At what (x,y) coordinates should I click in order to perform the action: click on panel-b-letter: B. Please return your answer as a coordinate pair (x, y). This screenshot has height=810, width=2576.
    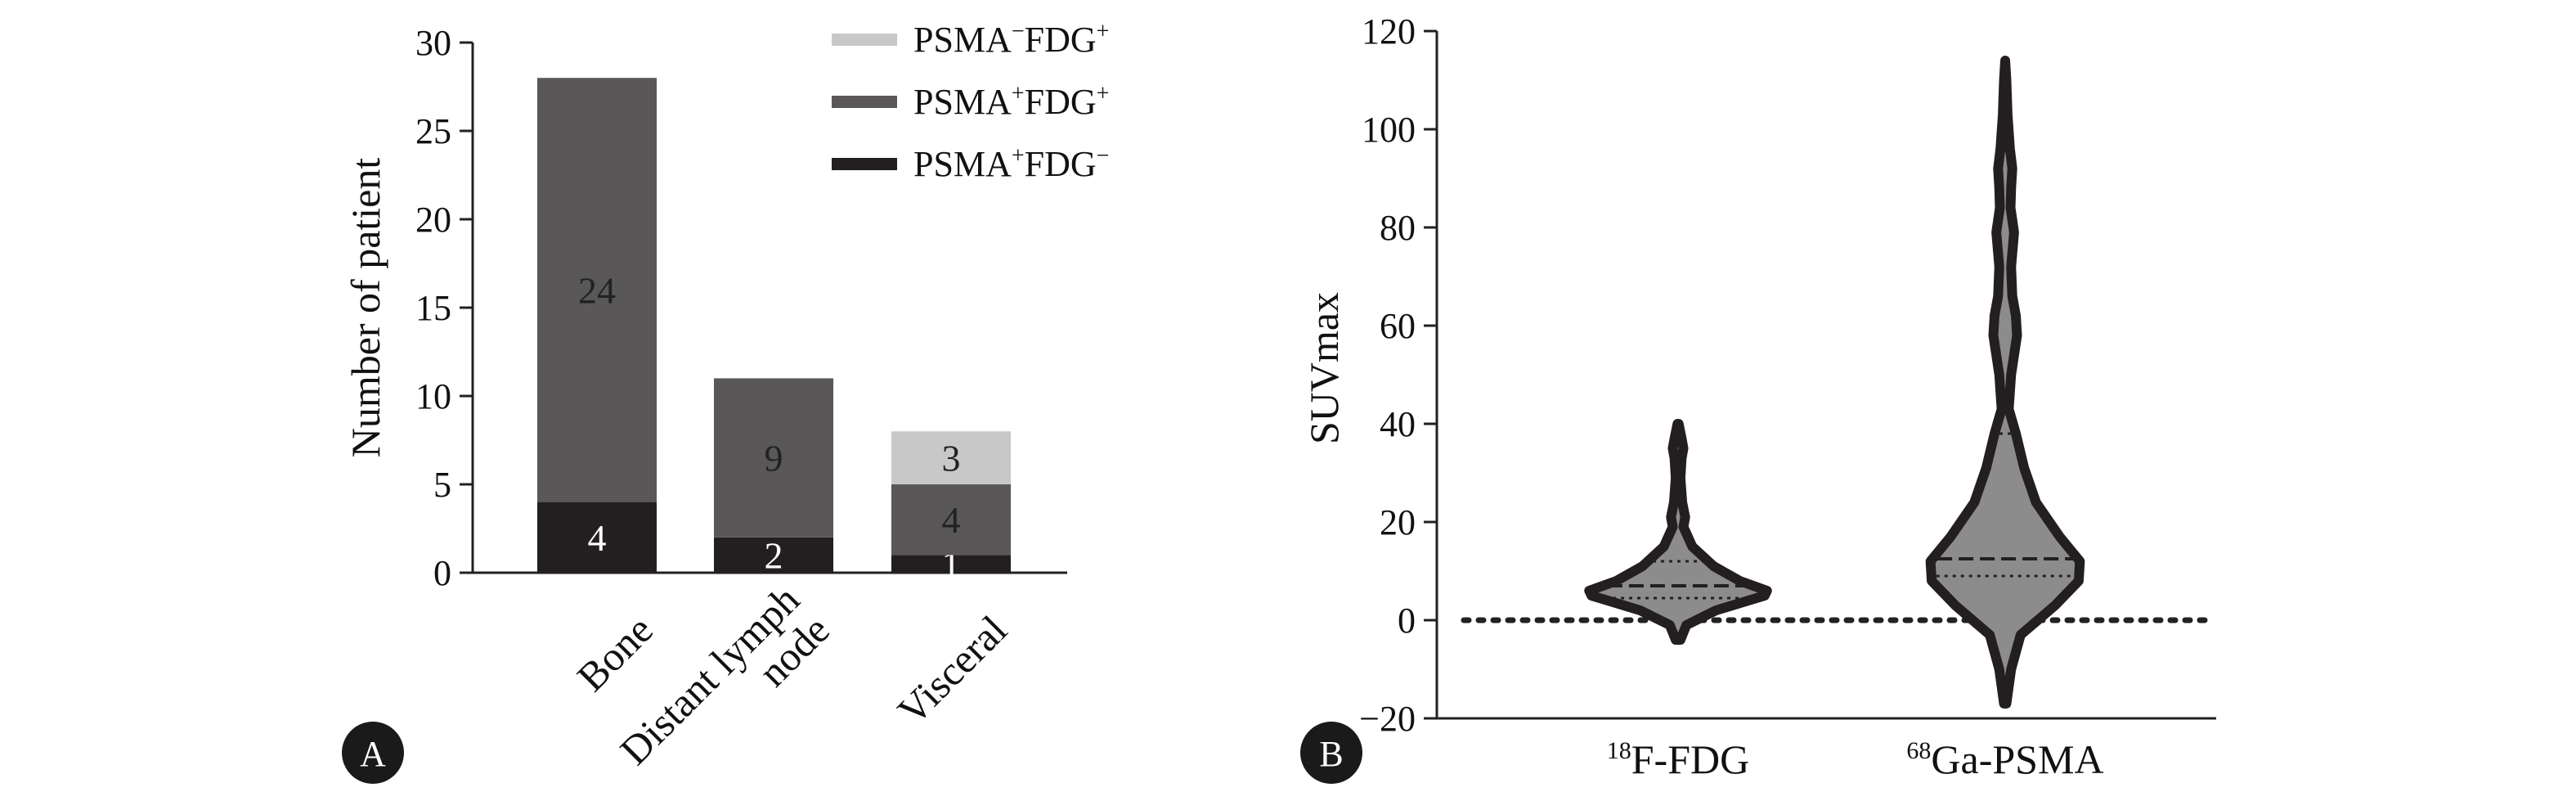
    Looking at the image, I should click on (1331, 754).